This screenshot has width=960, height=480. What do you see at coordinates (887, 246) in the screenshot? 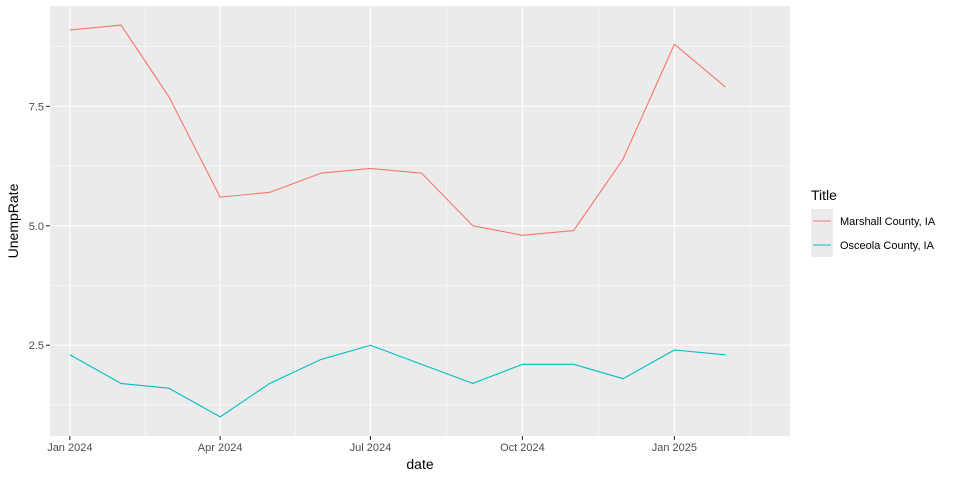
I see `legend-label: Osceola County, IA` at bounding box center [887, 246].